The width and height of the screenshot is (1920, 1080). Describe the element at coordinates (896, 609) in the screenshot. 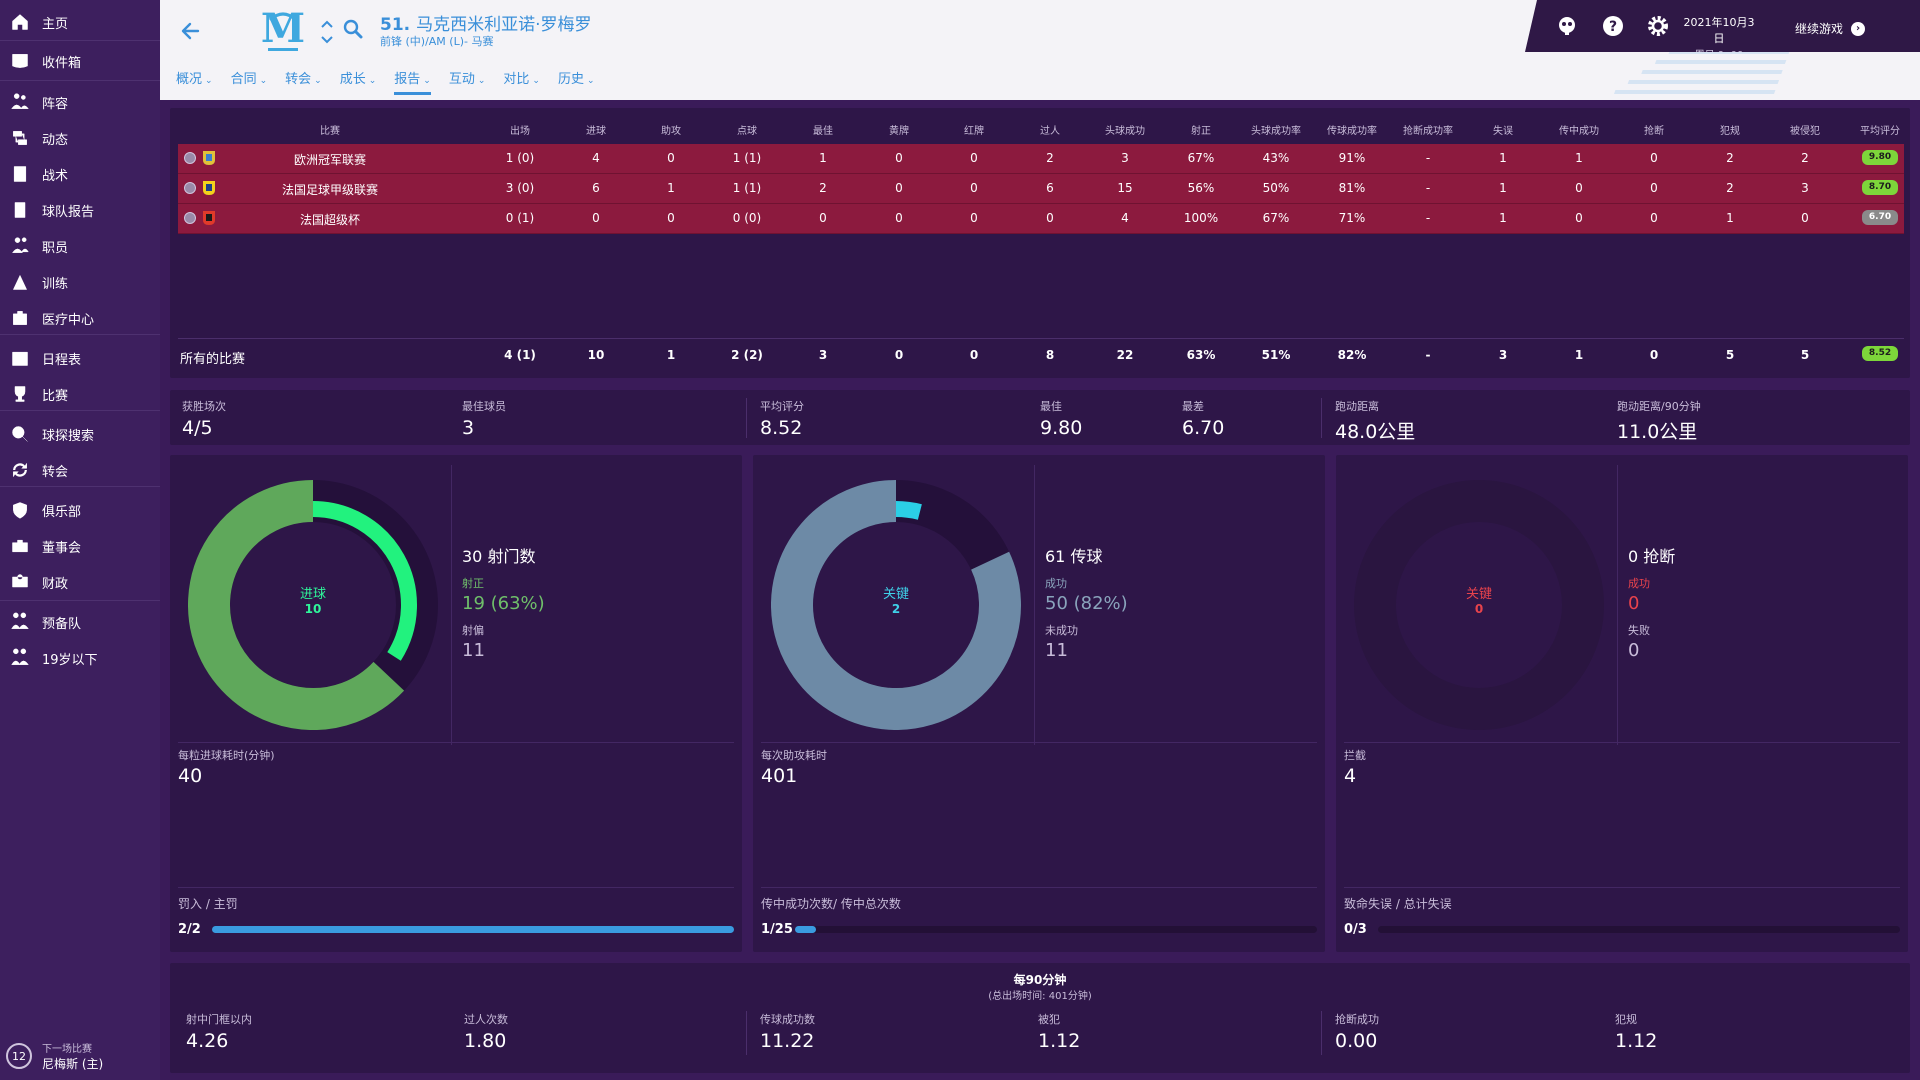

I see `donut-center-value: 2` at that location.